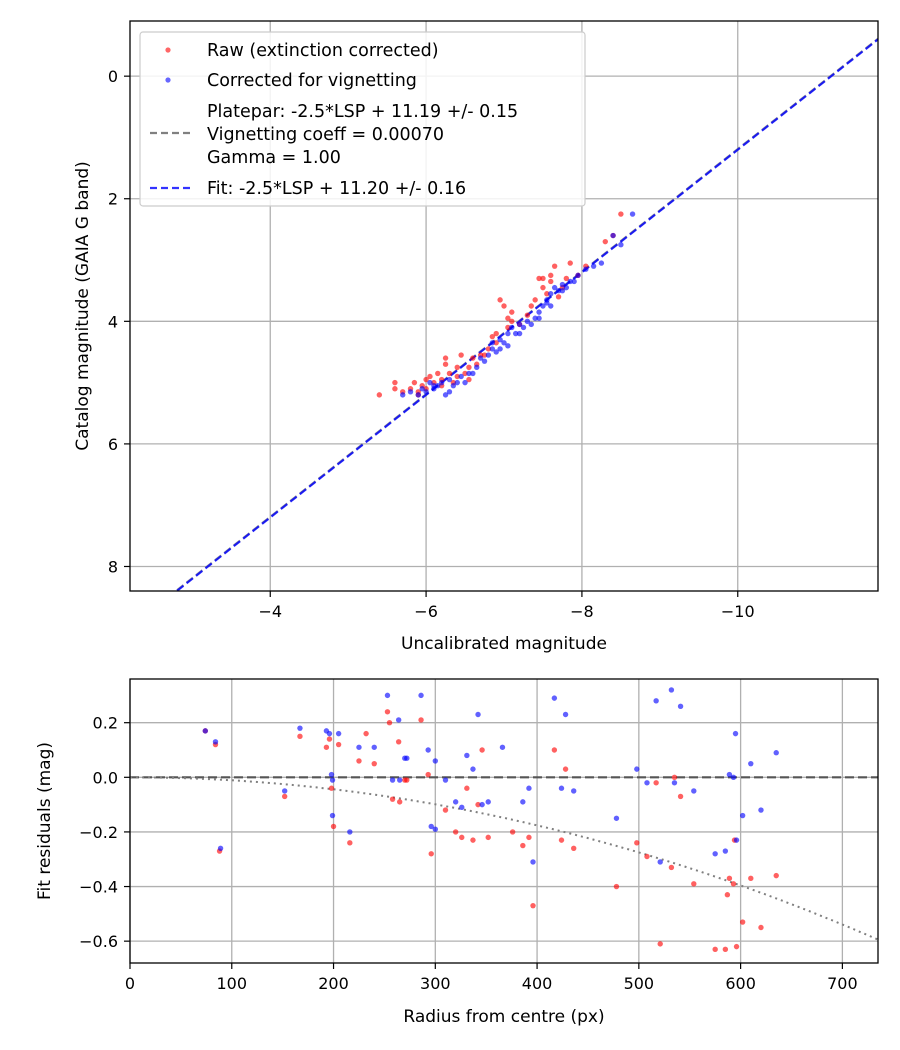 The image size is (900, 1050). I want to click on legend-corrected-label: Corrected for vignetting, so click(312, 81).